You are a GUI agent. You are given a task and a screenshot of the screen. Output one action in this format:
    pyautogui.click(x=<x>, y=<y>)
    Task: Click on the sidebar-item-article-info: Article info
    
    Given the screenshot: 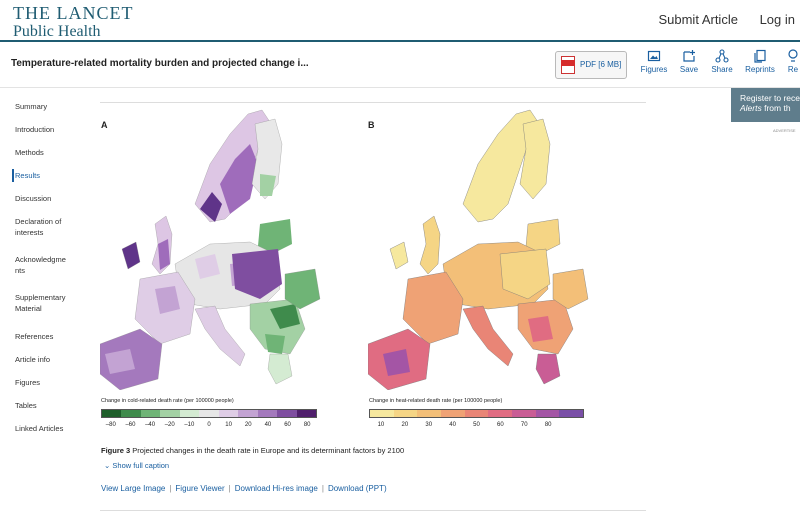 What is the action you would take?
    pyautogui.click(x=33, y=359)
    